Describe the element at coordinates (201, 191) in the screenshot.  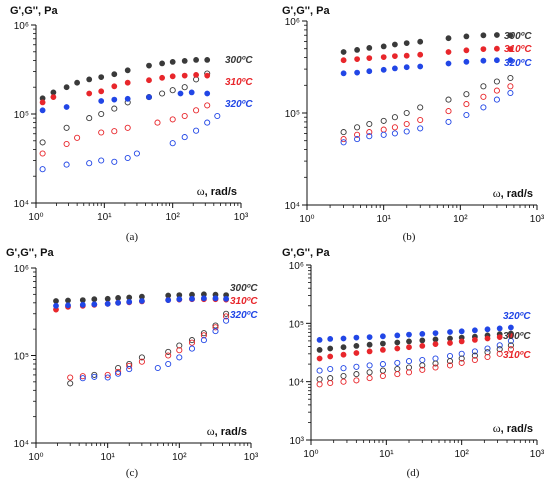
I see `x-axis-symbol: ω` at that location.